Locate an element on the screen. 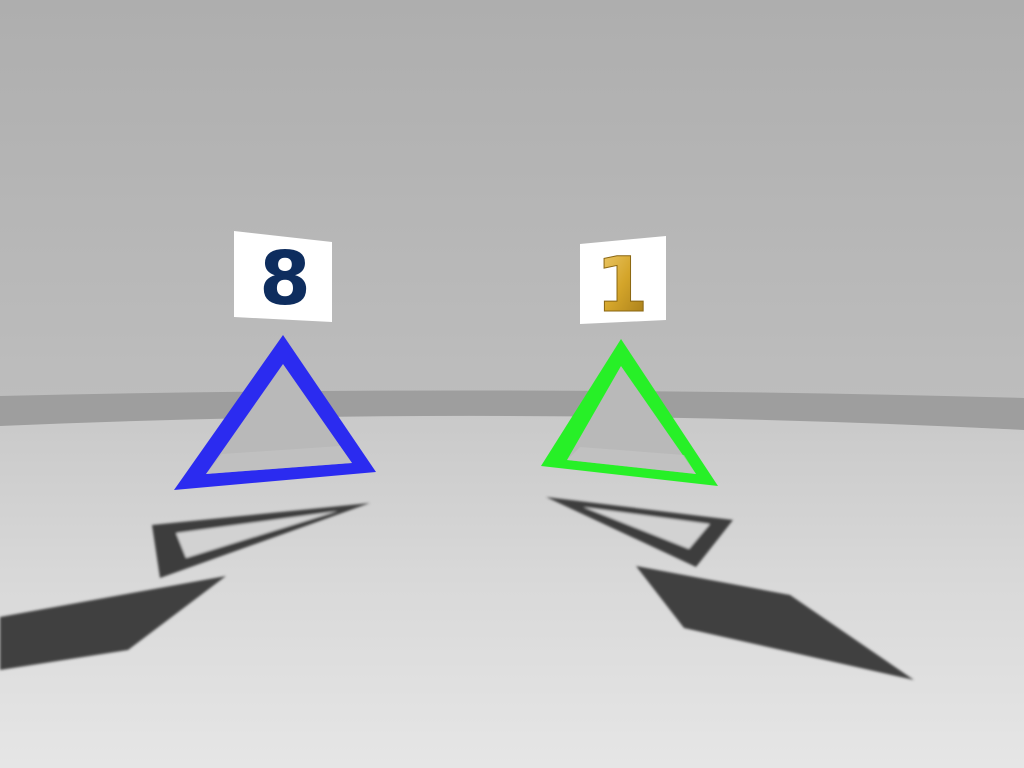 The image size is (1024, 768). right-sign-shadow is located at coordinates (775, 623).